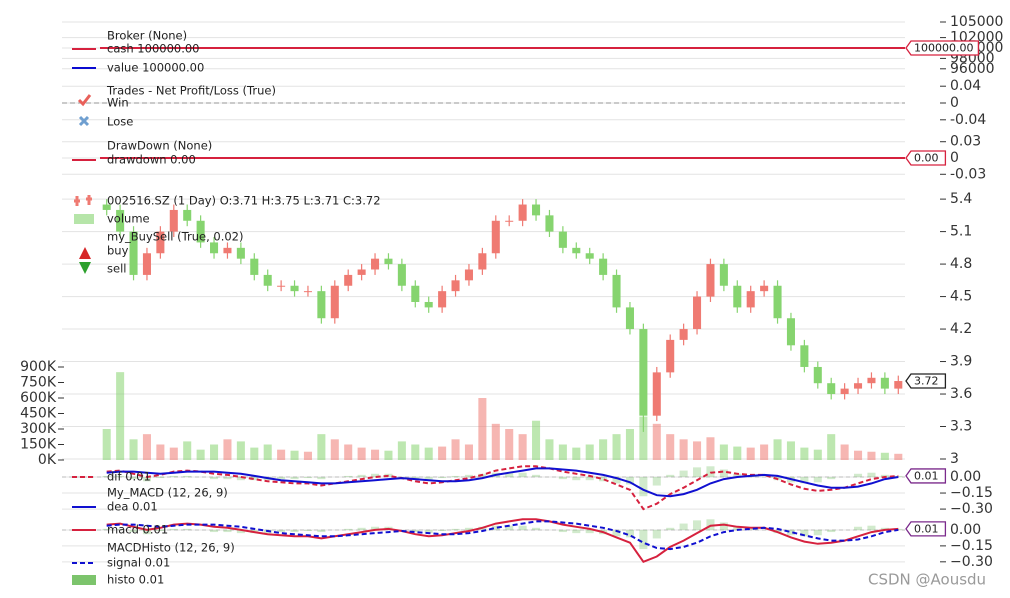 The height and width of the screenshot is (598, 1010). Describe the element at coordinates (38, 367) in the screenshot. I see `v-tick-label: 900K` at that location.